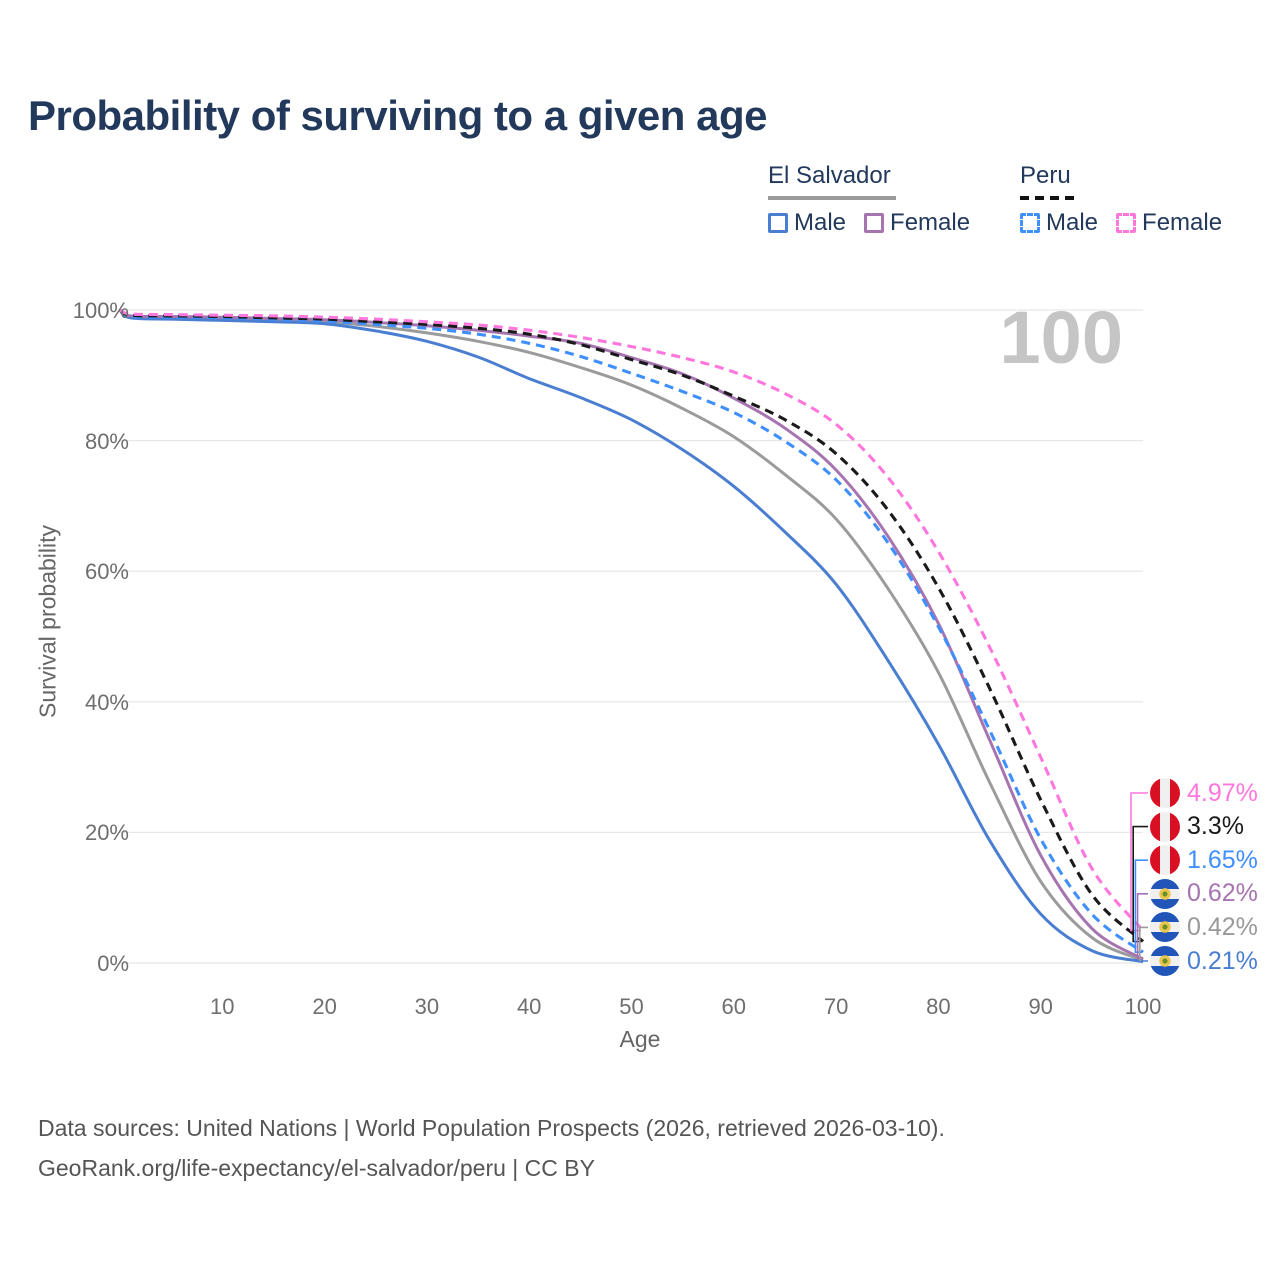 The width and height of the screenshot is (1280, 1280). I want to click on legend-group-el-salvador: El Salvador Male Female, so click(869, 199).